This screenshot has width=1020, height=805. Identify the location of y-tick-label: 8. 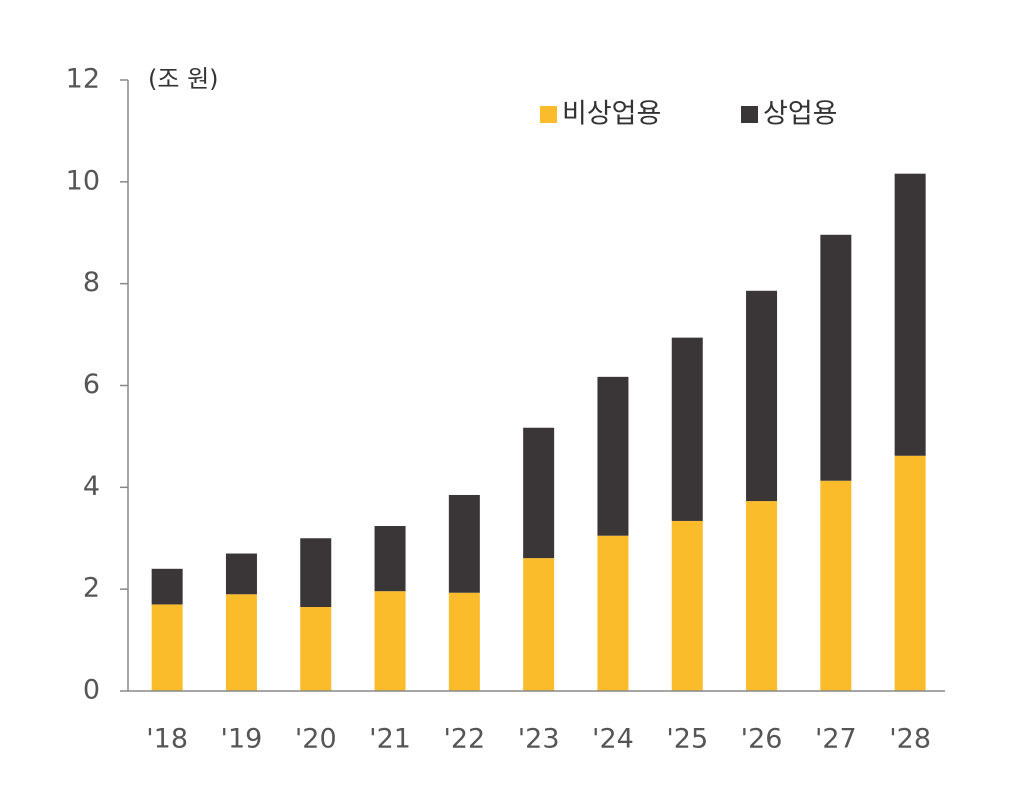
(91, 282).